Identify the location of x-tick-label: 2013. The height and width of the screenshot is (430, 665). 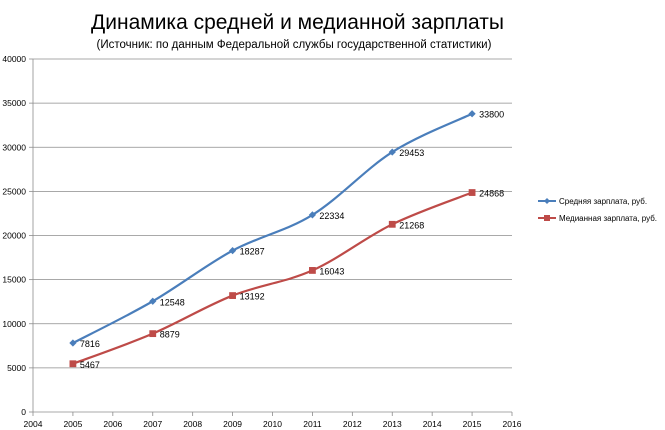
(392, 424).